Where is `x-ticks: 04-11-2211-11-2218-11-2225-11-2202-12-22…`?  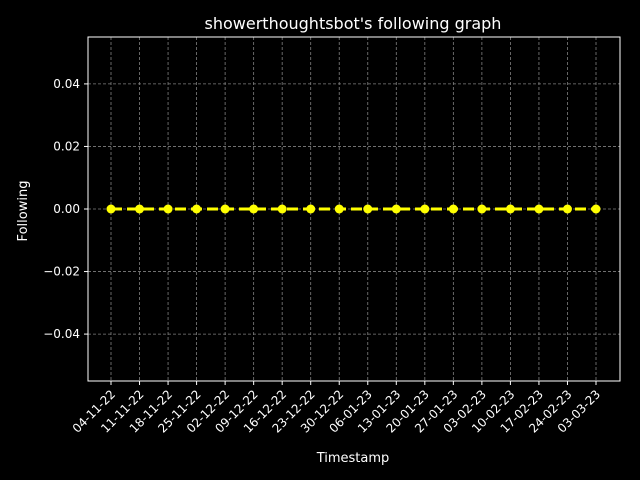
x-ticks: 04-11-2211-11-2218-11-2225-11-2202-12-22… is located at coordinates (336, 408).